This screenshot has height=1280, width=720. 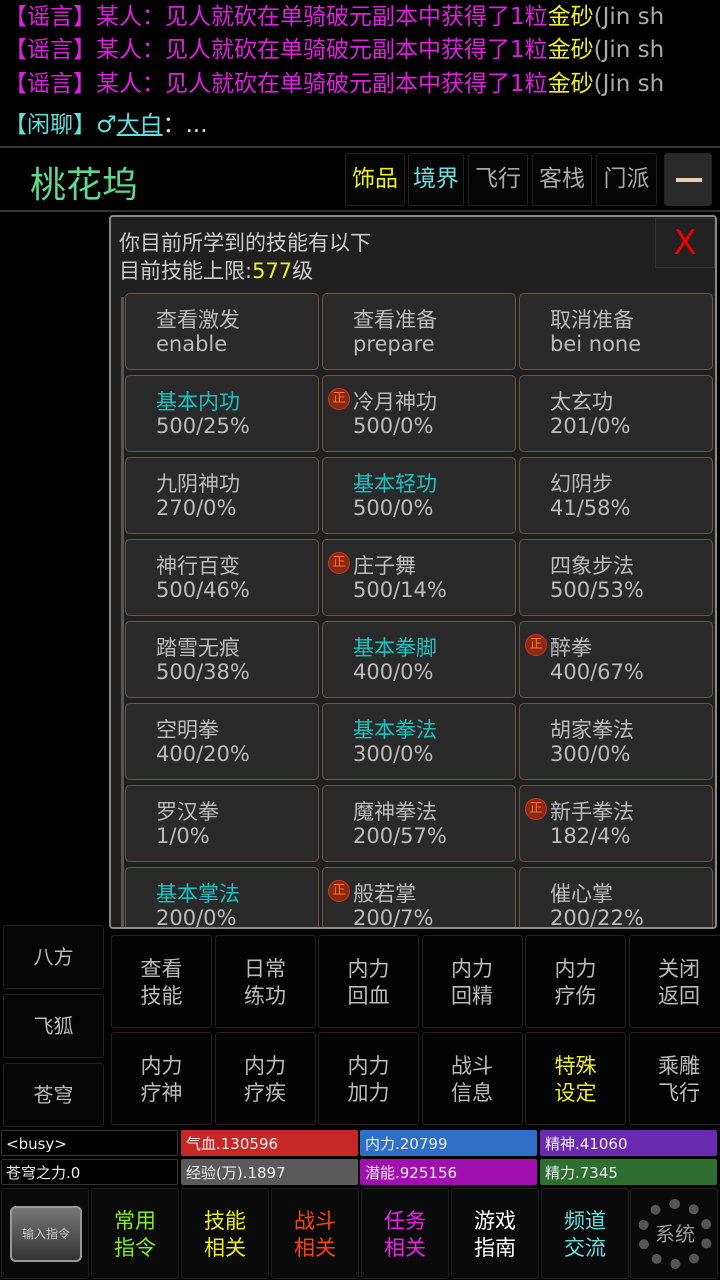 I want to click on skill-item: 基本内功 500/25%, so click(x=222, y=413).